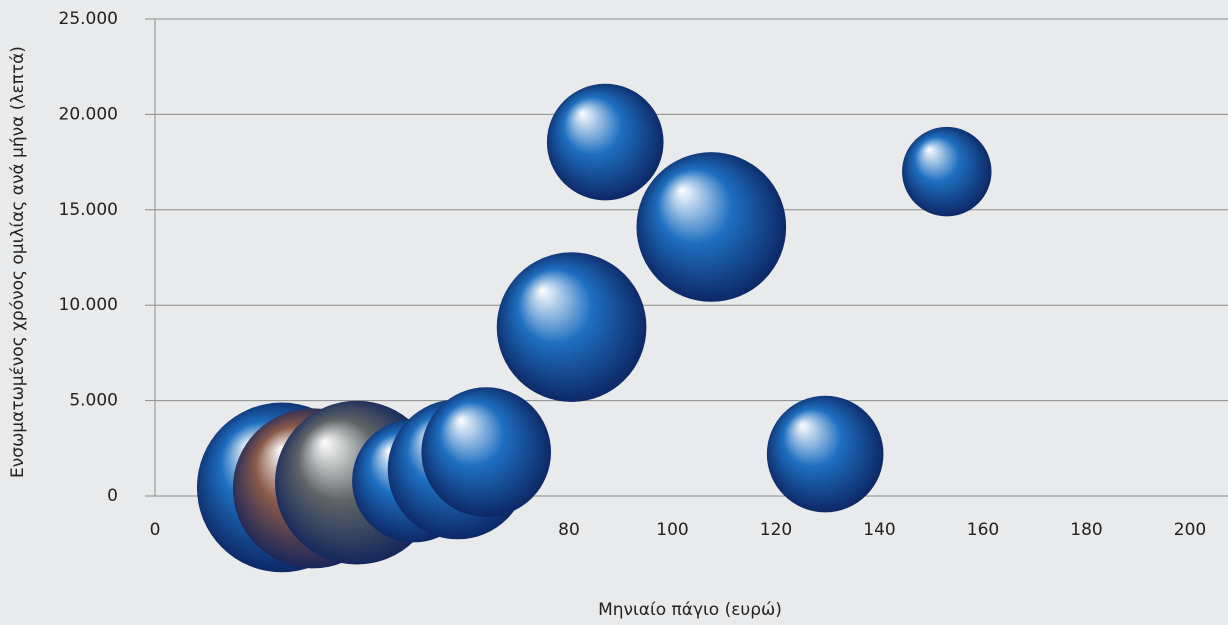 Image resolution: width=1228 pixels, height=625 pixels. What do you see at coordinates (93, 401) in the screenshot?
I see `y-tick-label: 5.000` at bounding box center [93, 401].